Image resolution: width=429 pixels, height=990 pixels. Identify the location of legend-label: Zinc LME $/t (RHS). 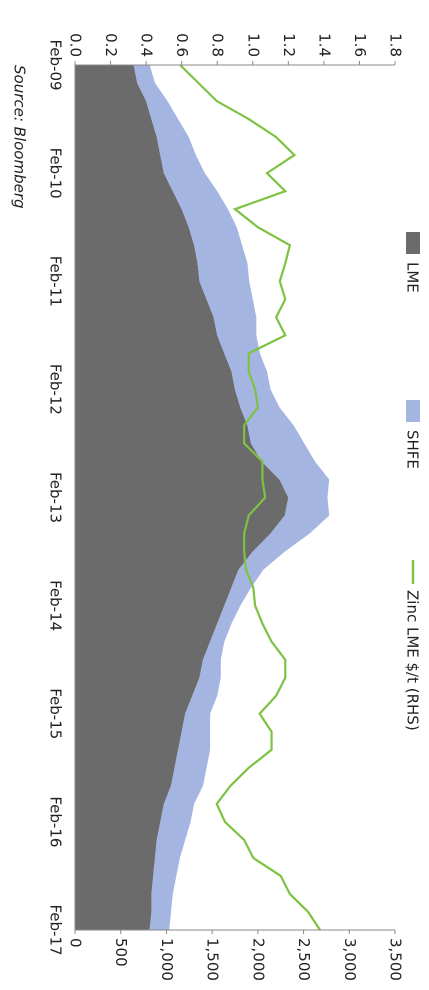
(413, 660).